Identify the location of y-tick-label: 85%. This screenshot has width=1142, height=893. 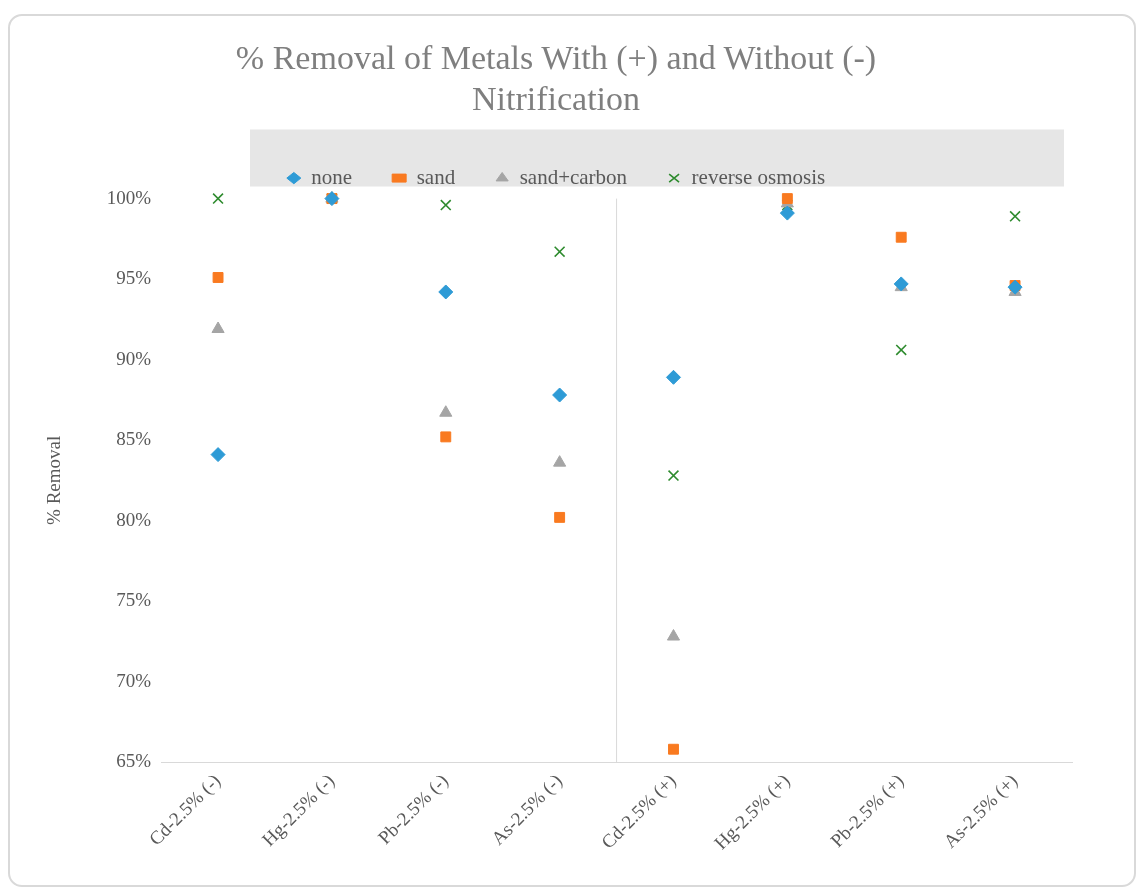
(134, 439).